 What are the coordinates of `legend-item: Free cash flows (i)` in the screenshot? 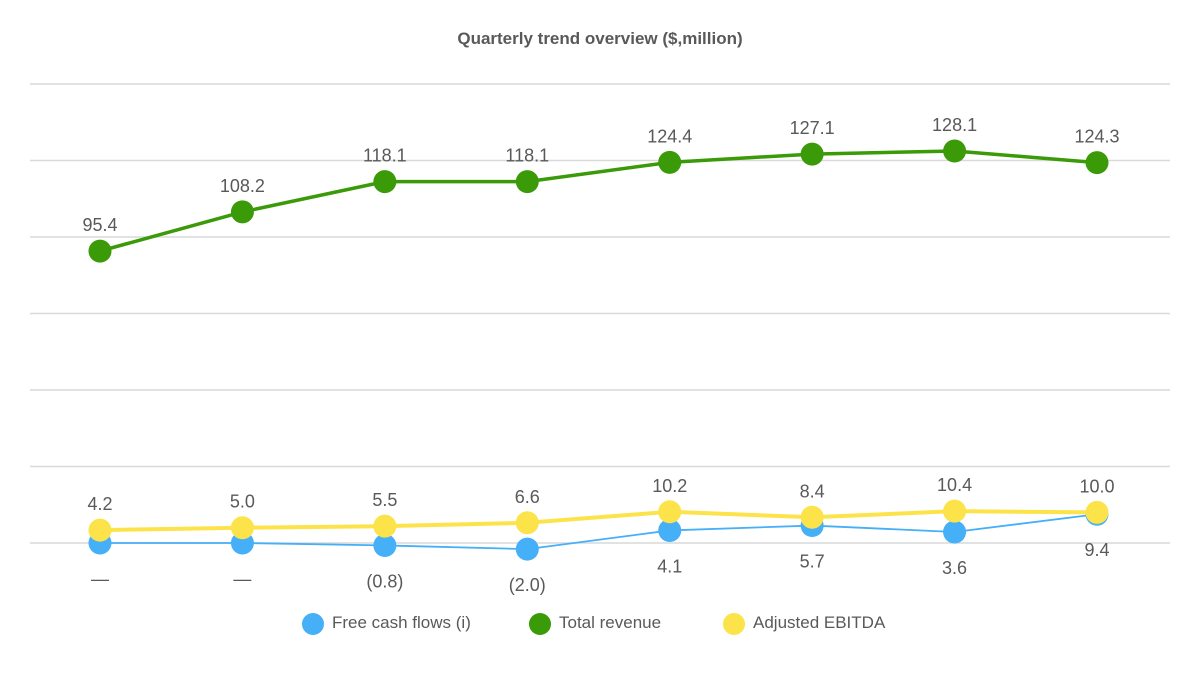 It's located at (386, 624).